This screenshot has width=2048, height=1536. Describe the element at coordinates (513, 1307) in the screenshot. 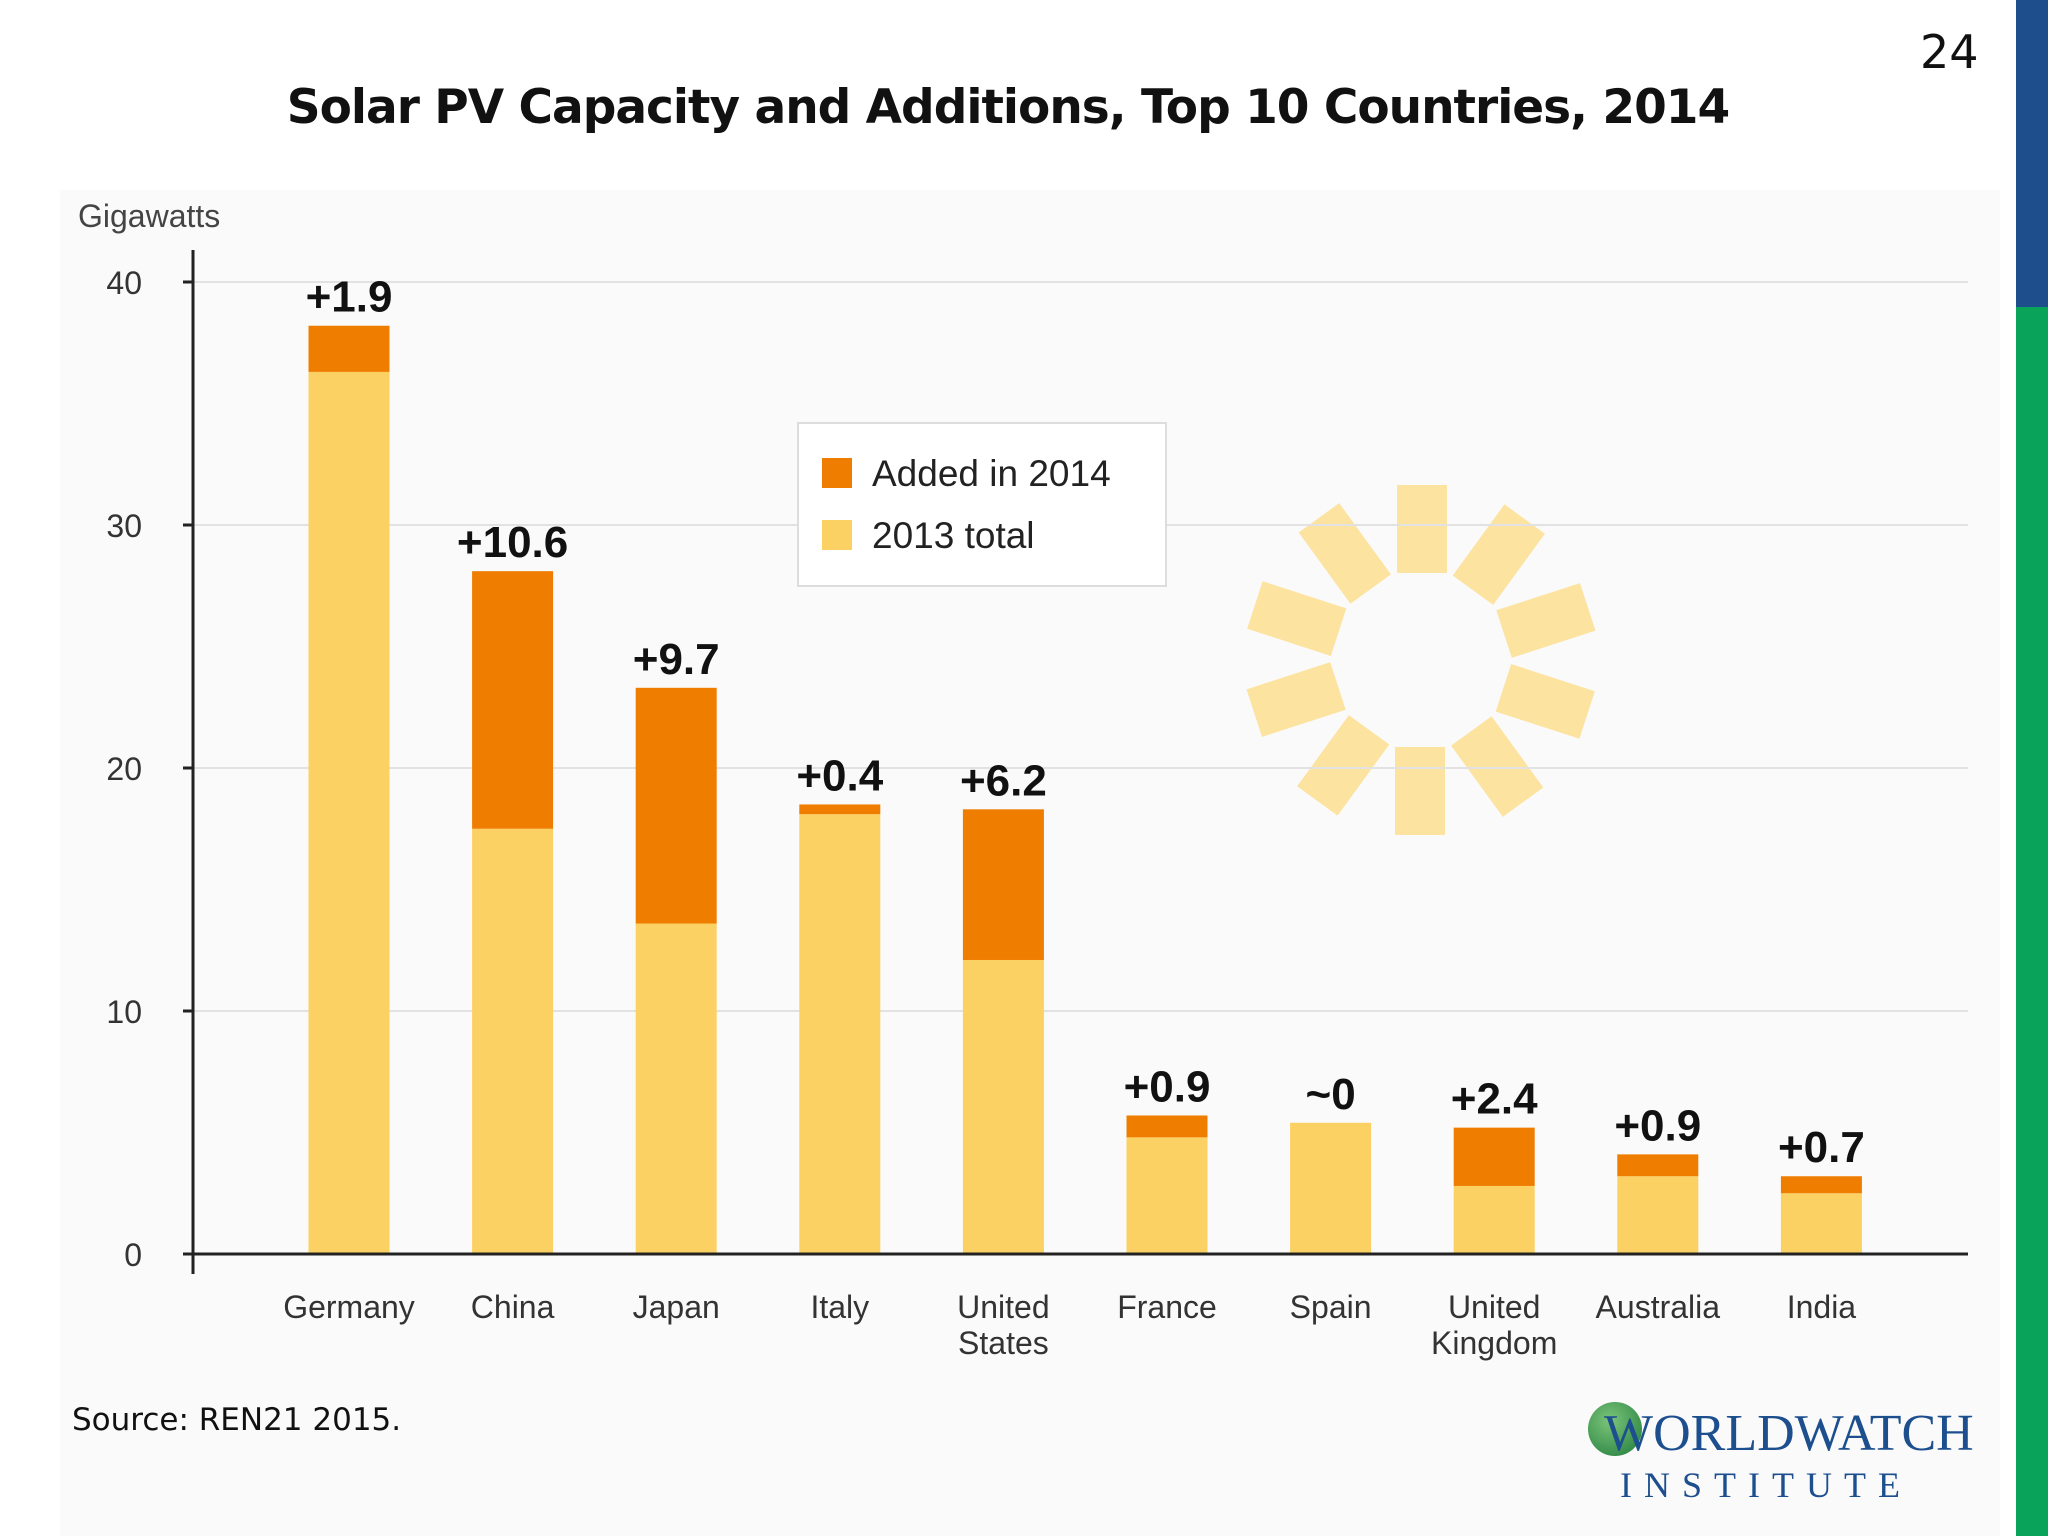

I see `x-tick-label: China` at that location.